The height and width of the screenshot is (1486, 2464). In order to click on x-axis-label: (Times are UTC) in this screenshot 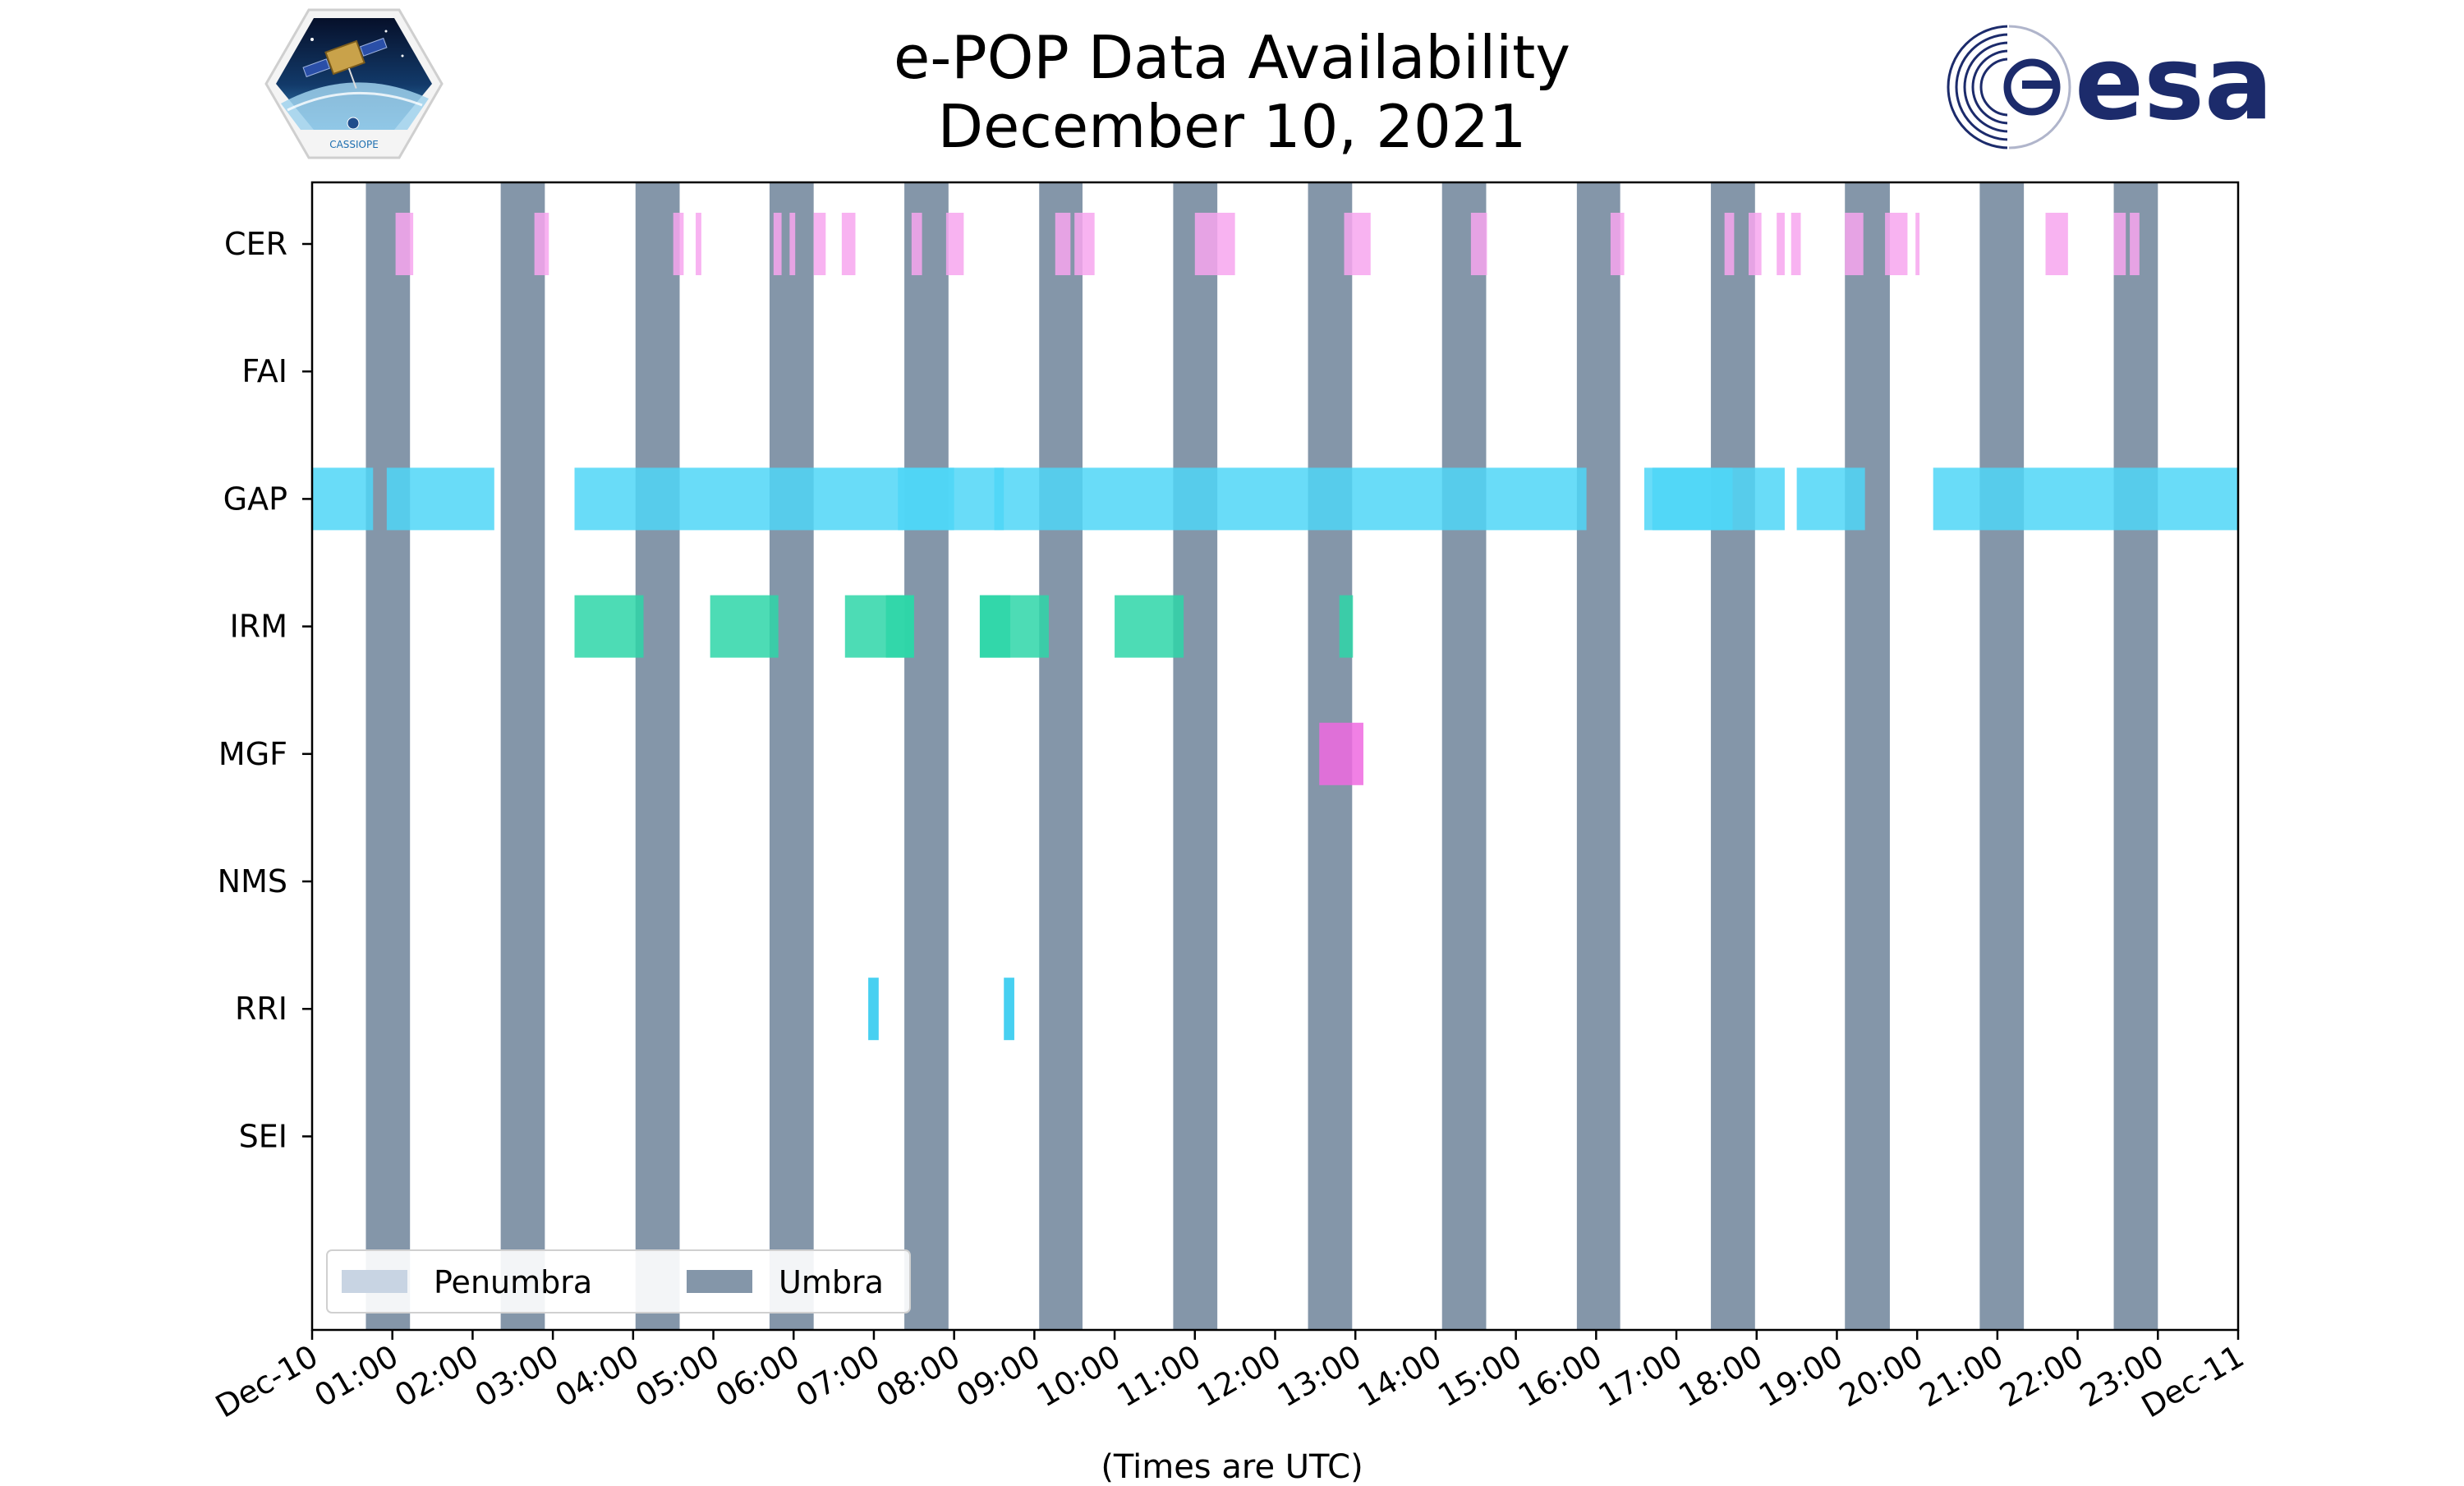, I will do `click(1232, 1467)`.